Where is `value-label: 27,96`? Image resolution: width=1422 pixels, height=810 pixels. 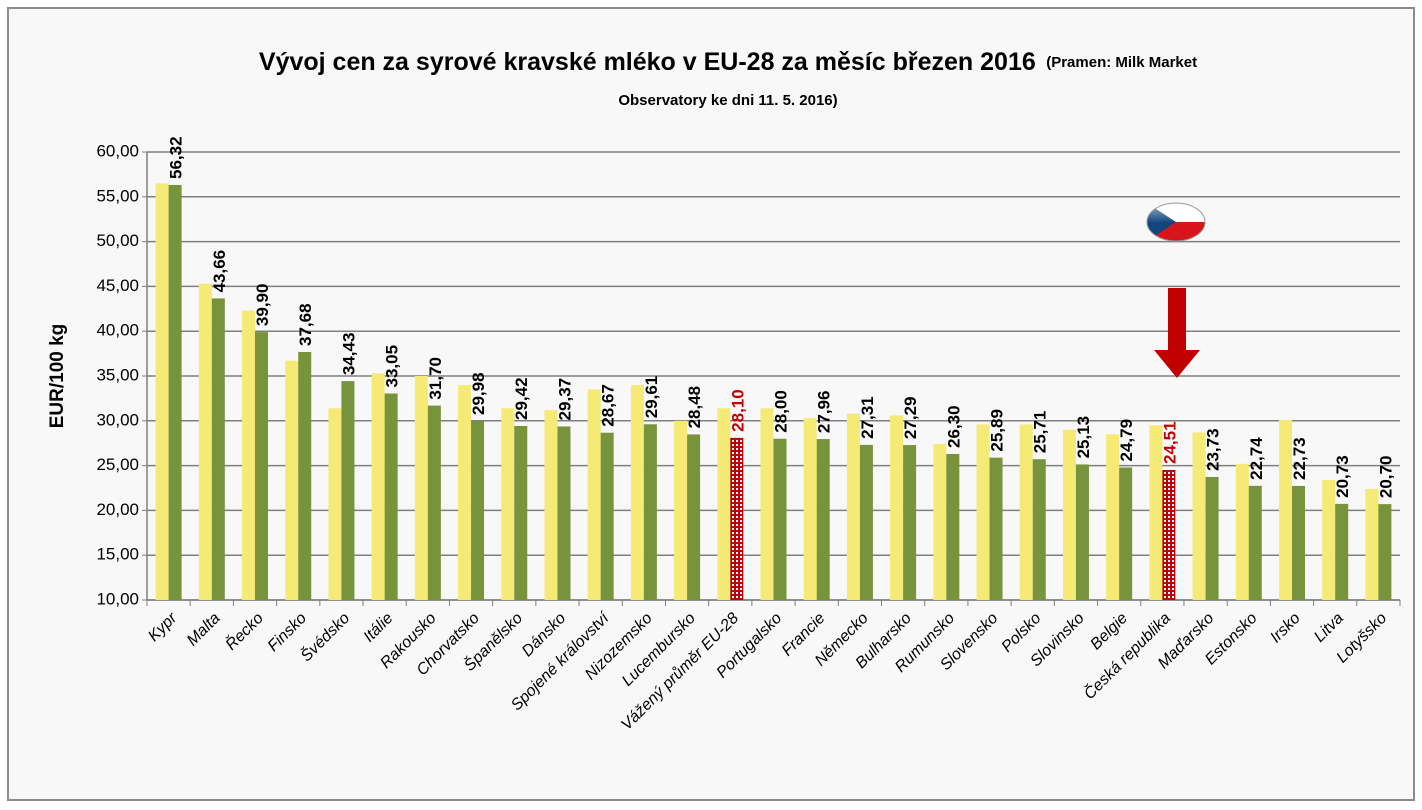 value-label: 27,96 is located at coordinates (824, 412).